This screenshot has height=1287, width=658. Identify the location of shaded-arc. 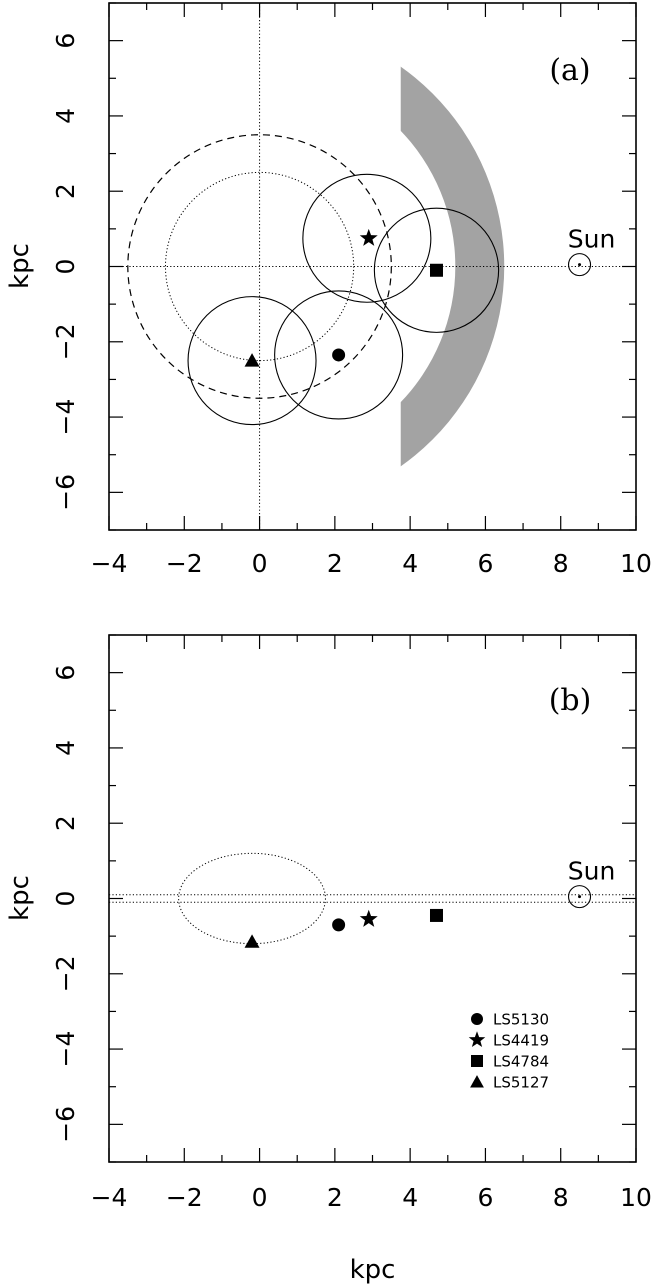
(452, 266).